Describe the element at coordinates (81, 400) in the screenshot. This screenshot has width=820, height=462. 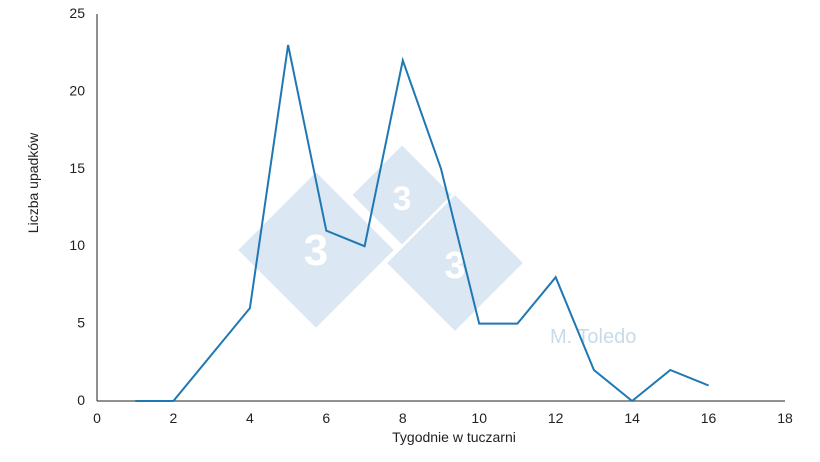
I see `y-tick-label: 0` at that location.